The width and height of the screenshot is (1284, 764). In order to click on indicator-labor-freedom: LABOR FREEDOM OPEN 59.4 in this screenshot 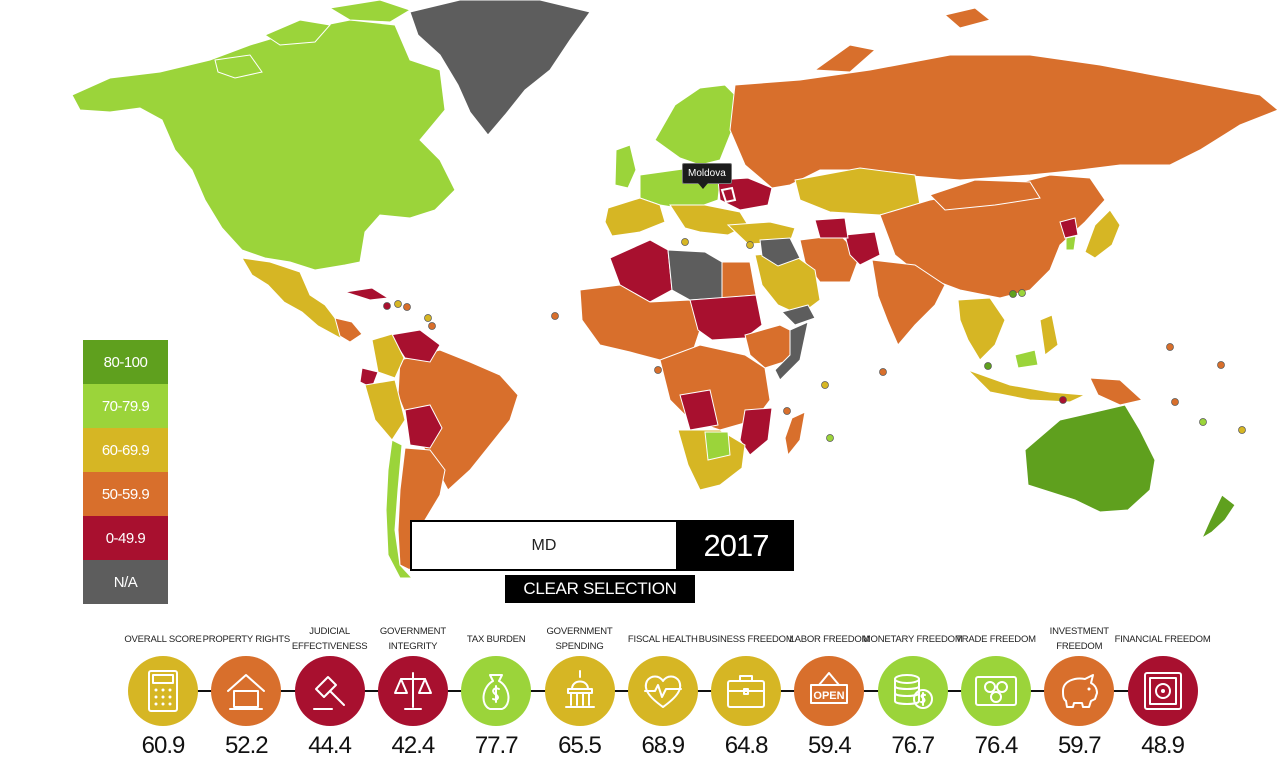, I will do `click(829, 691)`.